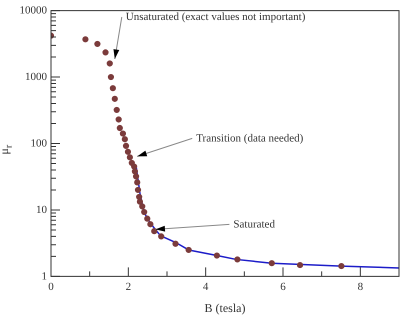 Image resolution: width=404 pixels, height=324 pixels. I want to click on y-tick-label: 10, so click(42, 210).